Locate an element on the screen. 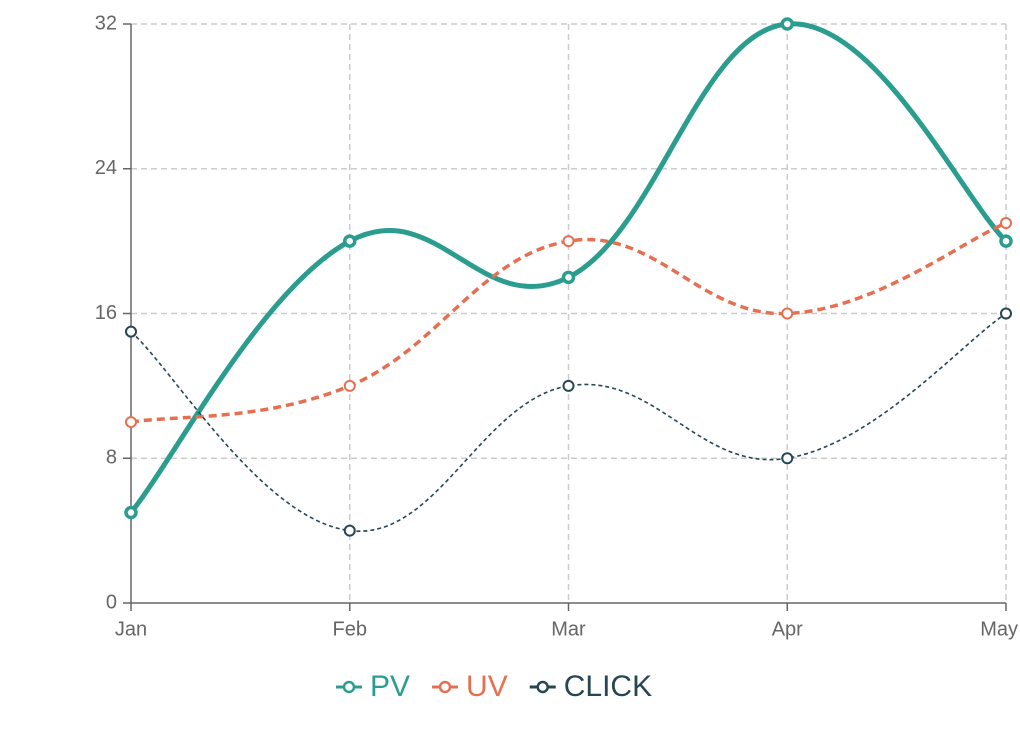  y-tick-label: 16 is located at coordinates (106, 313).